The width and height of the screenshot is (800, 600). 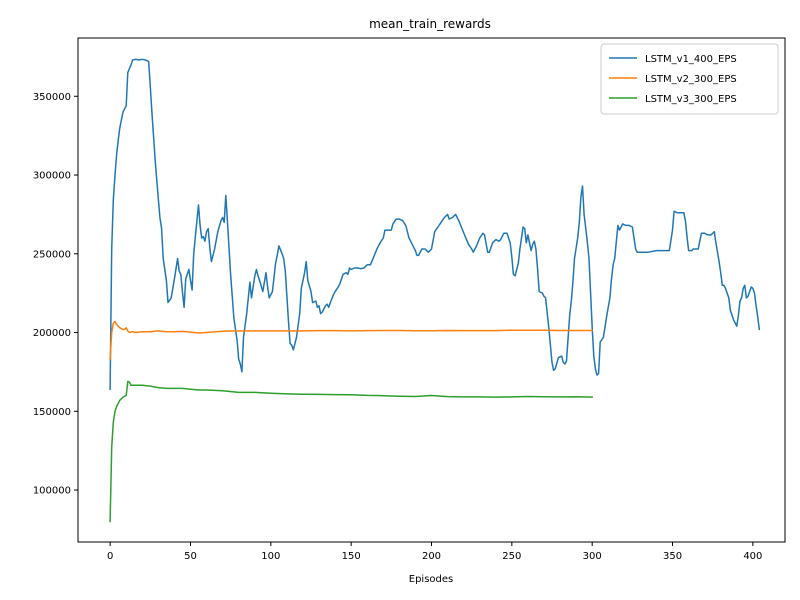 What do you see at coordinates (752, 556) in the screenshot?
I see `x-tick-label: 400` at bounding box center [752, 556].